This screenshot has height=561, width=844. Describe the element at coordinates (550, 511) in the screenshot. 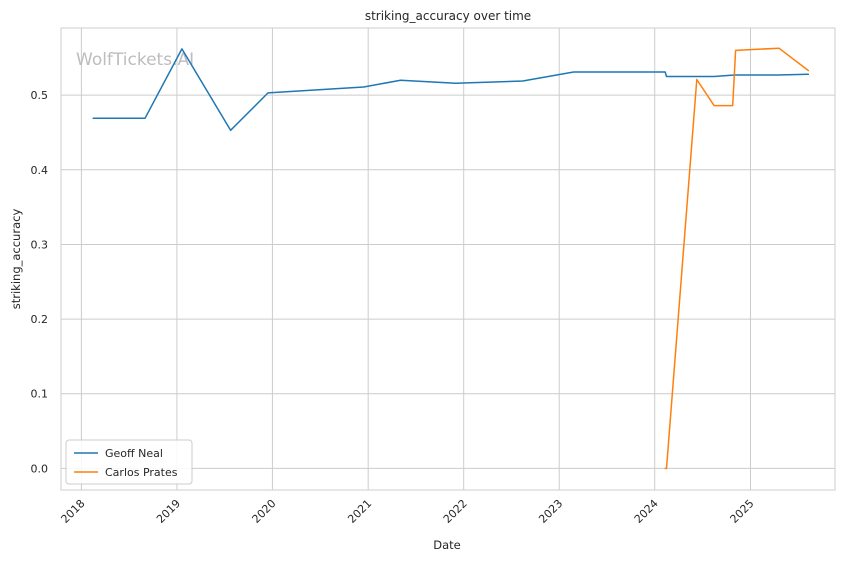

I see `x-tick-label: 2023` at that location.